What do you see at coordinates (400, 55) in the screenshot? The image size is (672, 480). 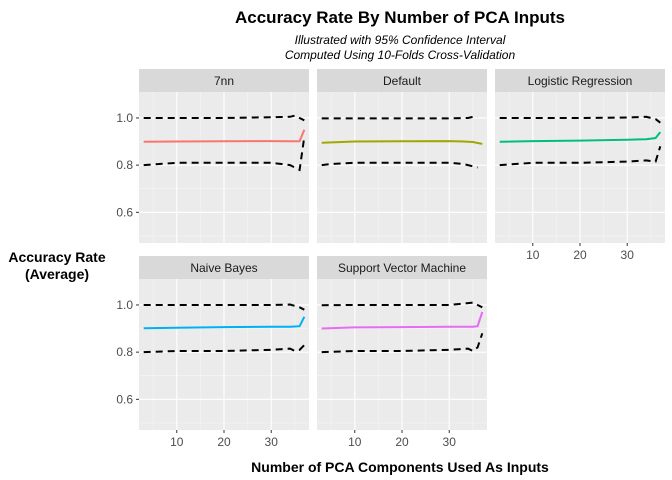 I see `chart-subtitle-line-2: Computed Using 10-Folds Cross-Validation` at bounding box center [400, 55].